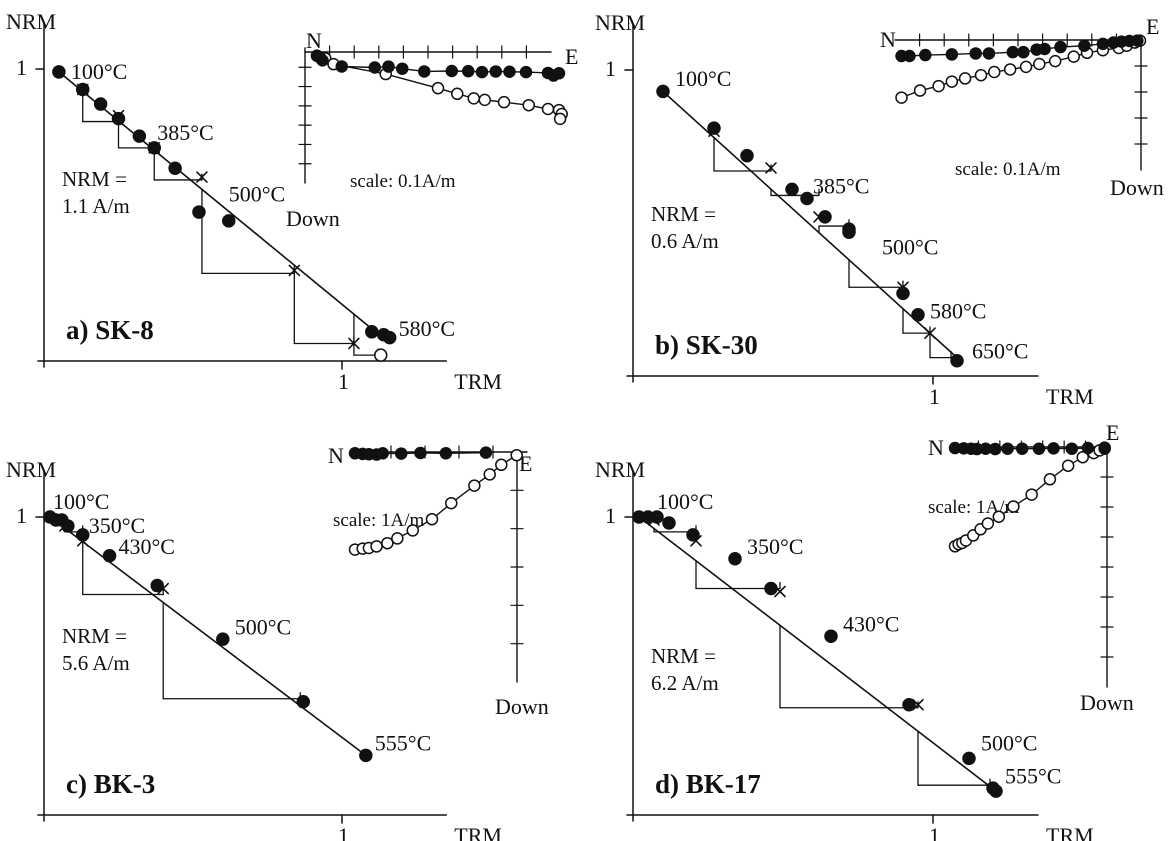 Image resolution: width=1176 pixels, height=841 pixels. What do you see at coordinates (96, 206) in the screenshot?
I see `nrm-intensity-note: 1.1 A/m` at bounding box center [96, 206].